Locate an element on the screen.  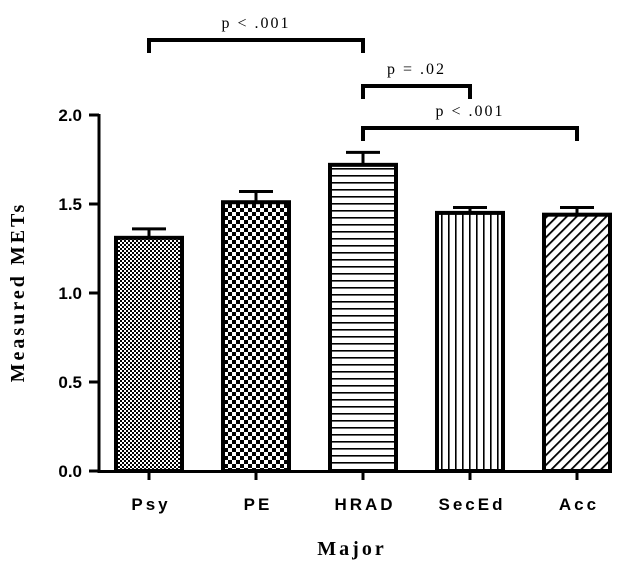
x-tick-label-acc: Acc is located at coordinates (579, 504).